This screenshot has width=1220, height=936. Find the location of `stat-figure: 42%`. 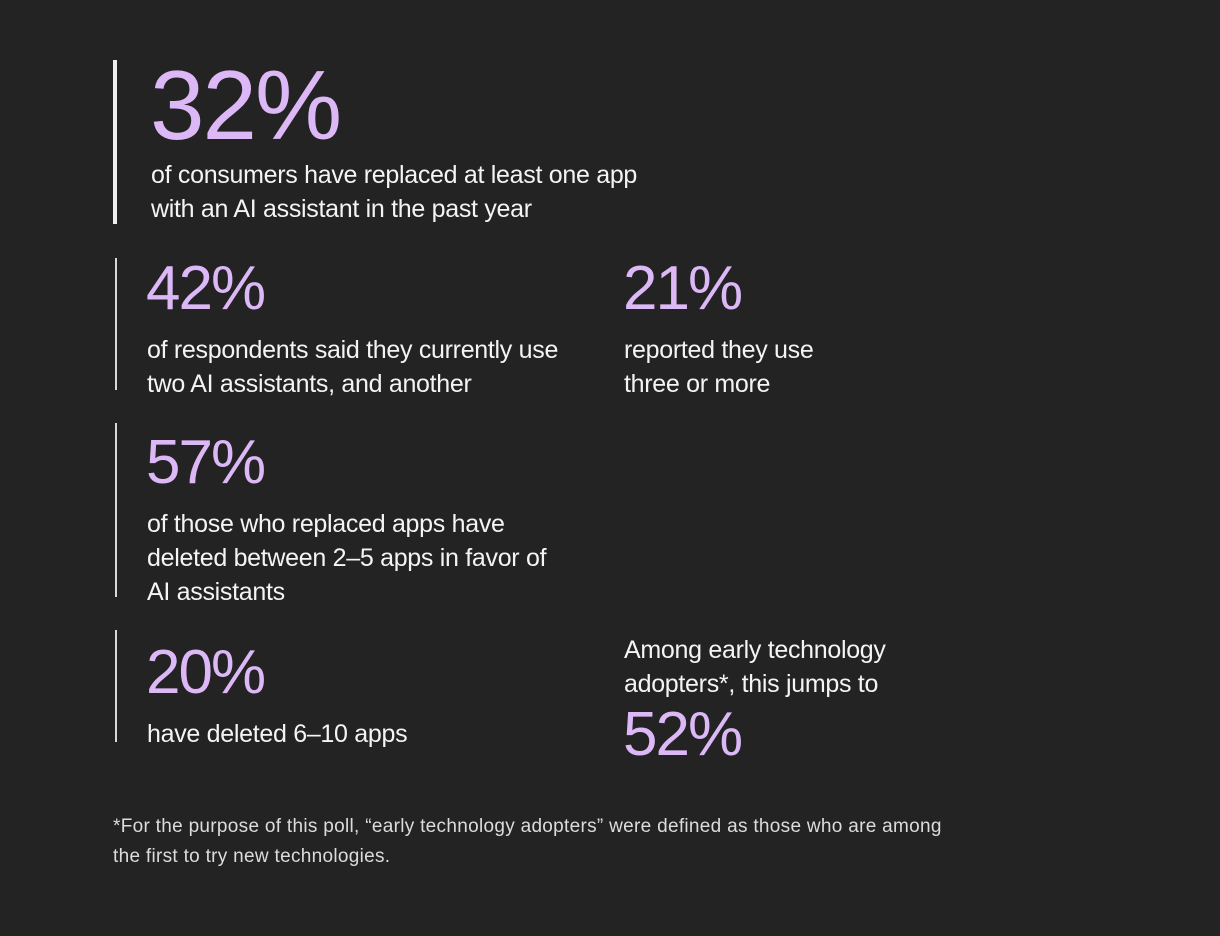

stat-figure: 42% is located at coordinates (206, 288).